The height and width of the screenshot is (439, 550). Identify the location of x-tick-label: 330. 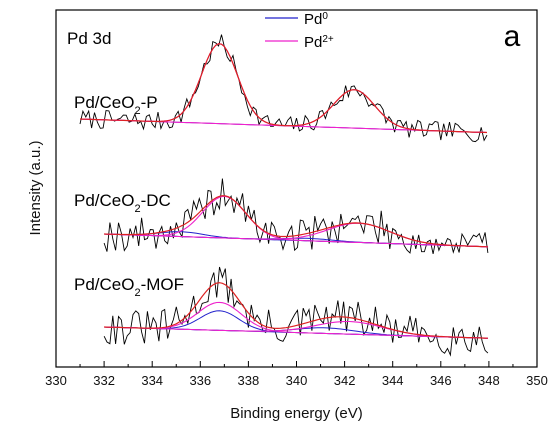
(56, 380).